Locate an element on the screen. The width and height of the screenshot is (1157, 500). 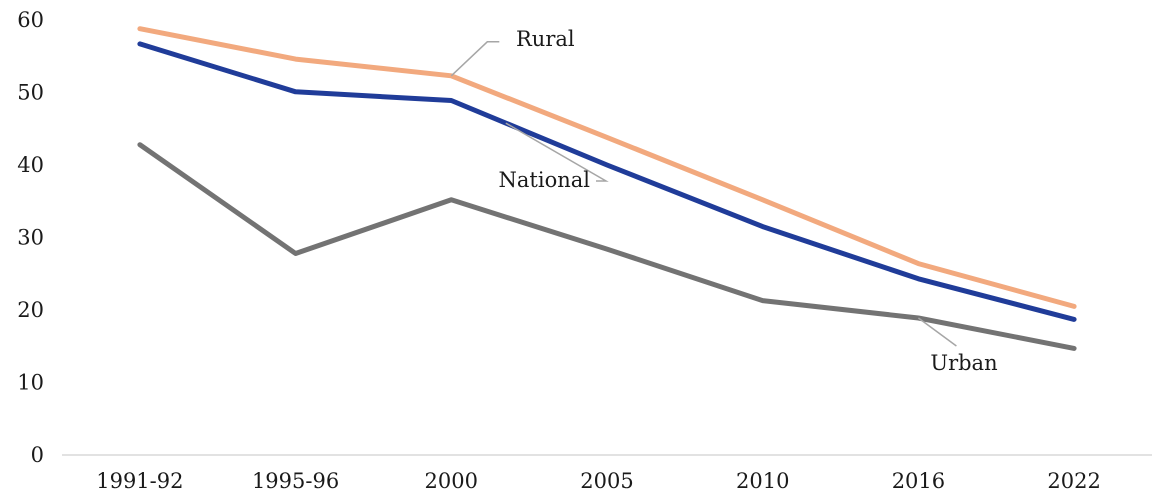
x-axis-ticks: 1991-92 1995-96 2000 2005 2010 2016 2022 is located at coordinates (598, 481).